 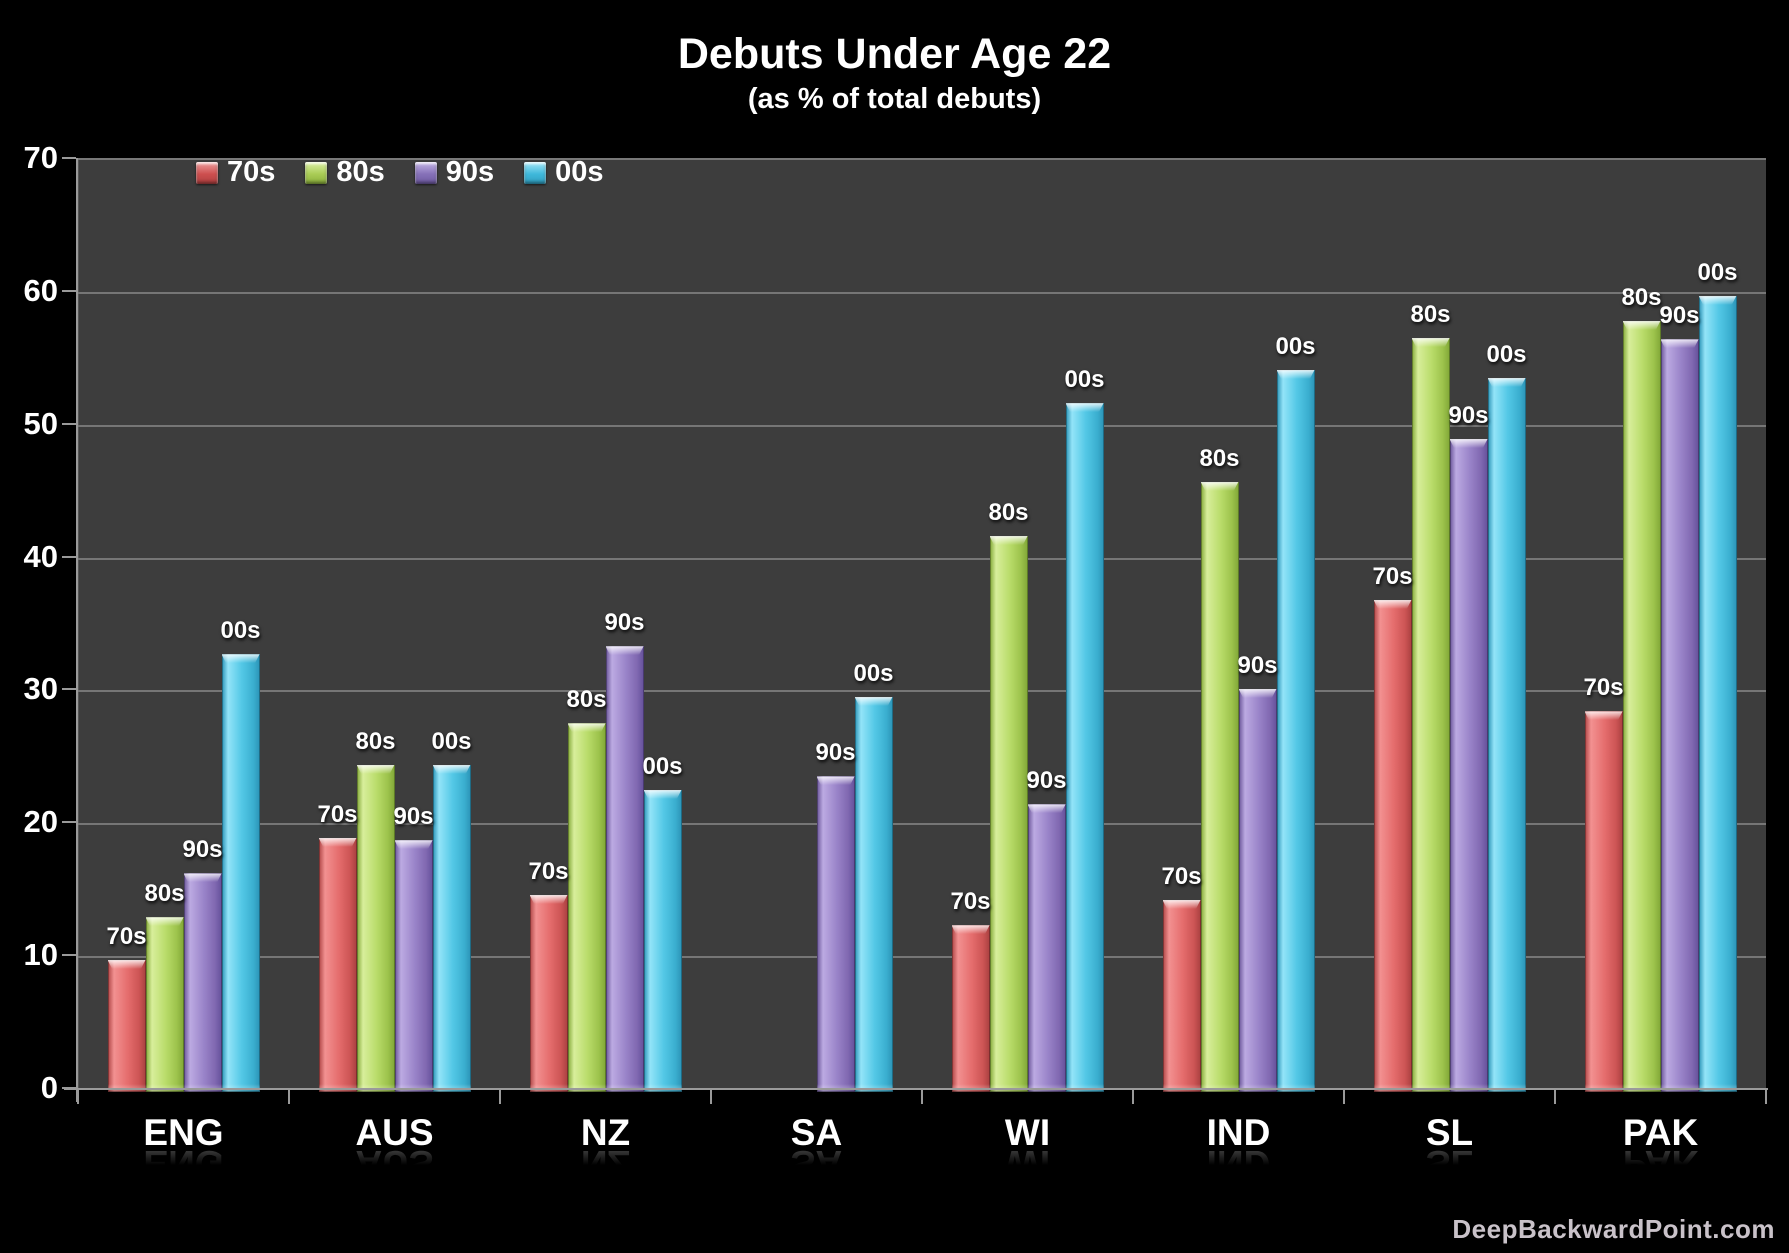 I want to click on bar-nz-70s, so click(x=548, y=993).